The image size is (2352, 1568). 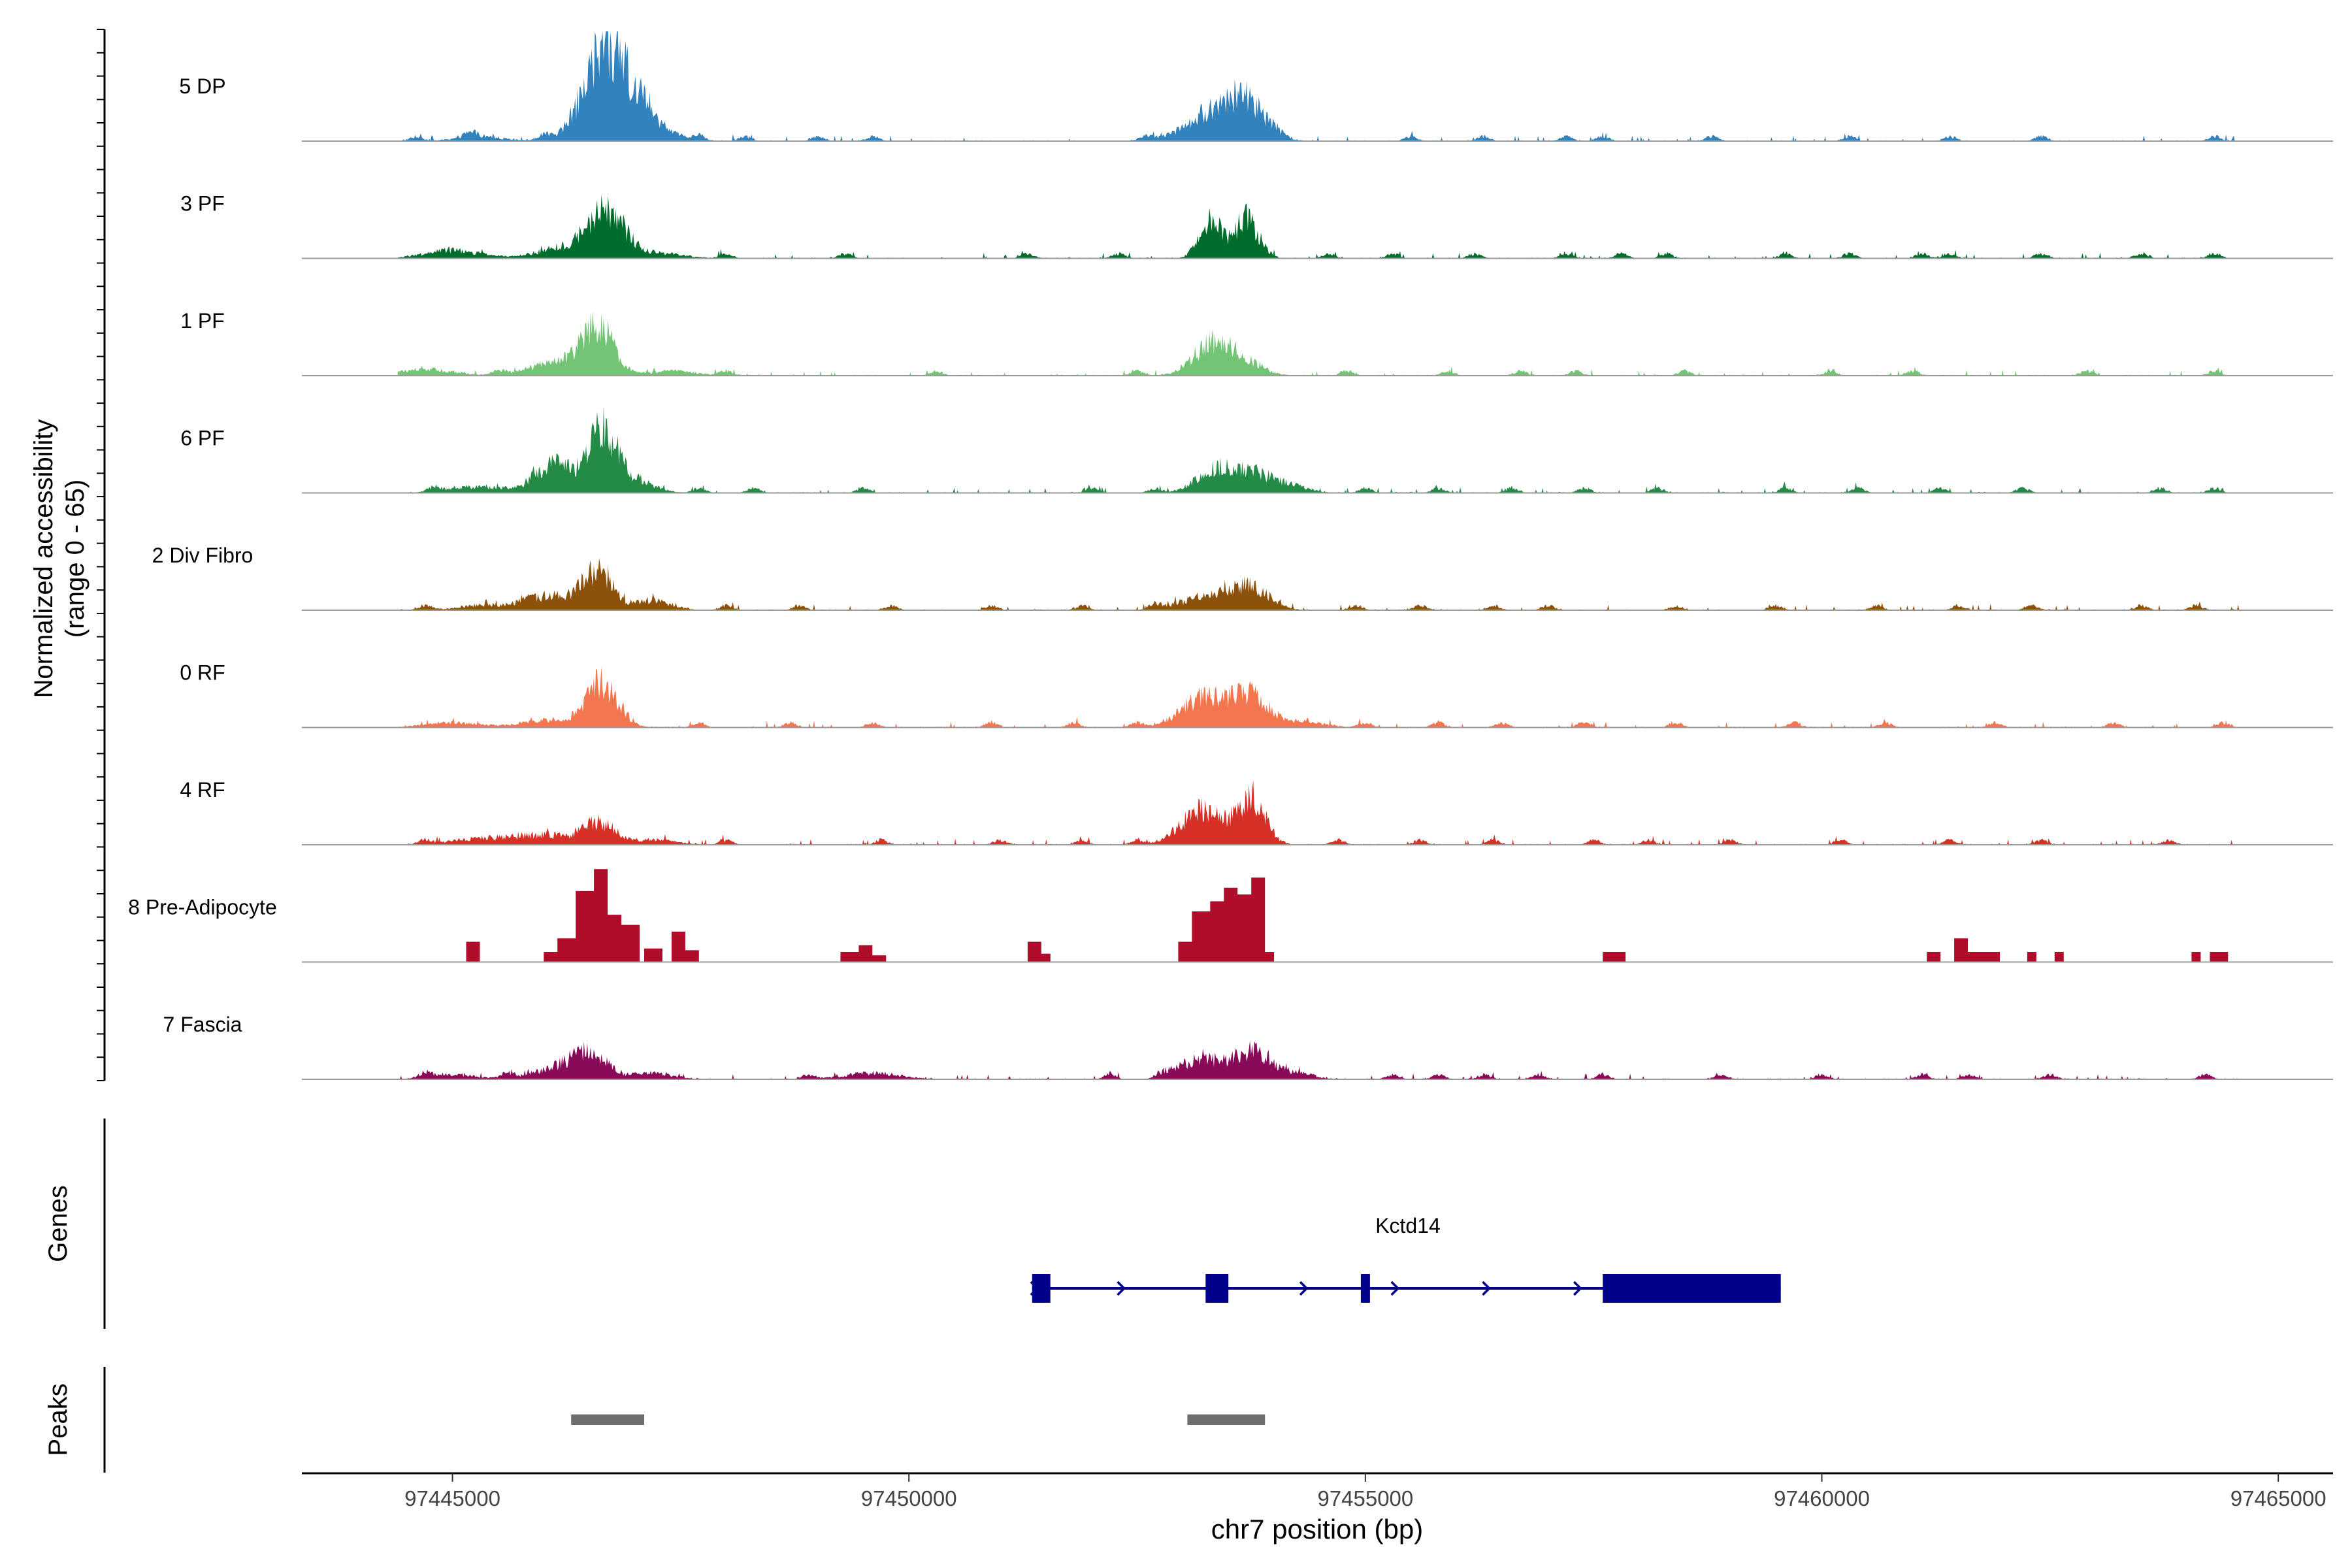 I want to click on x-tick-label: 97460000, so click(x=1822, y=1498).